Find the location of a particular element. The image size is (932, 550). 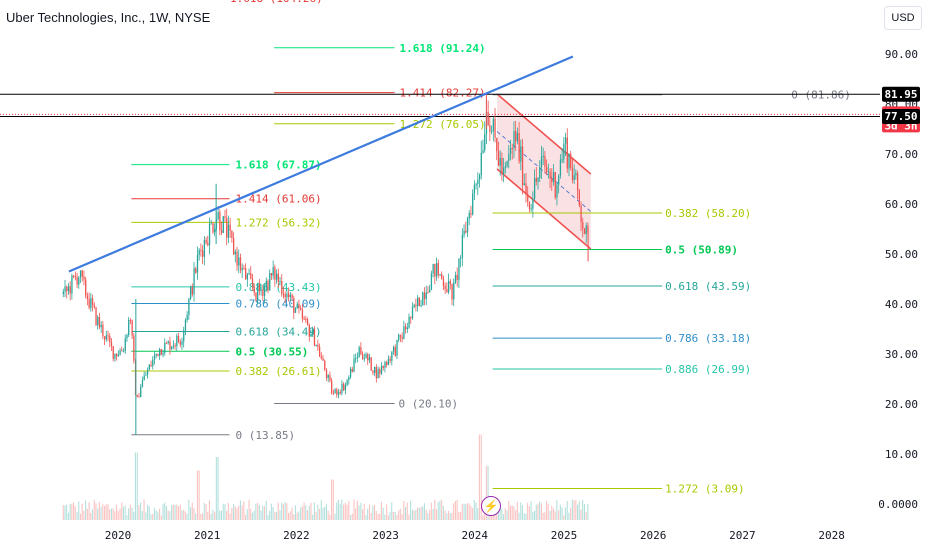

lightning-icon: ⚡ is located at coordinates (491, 506).